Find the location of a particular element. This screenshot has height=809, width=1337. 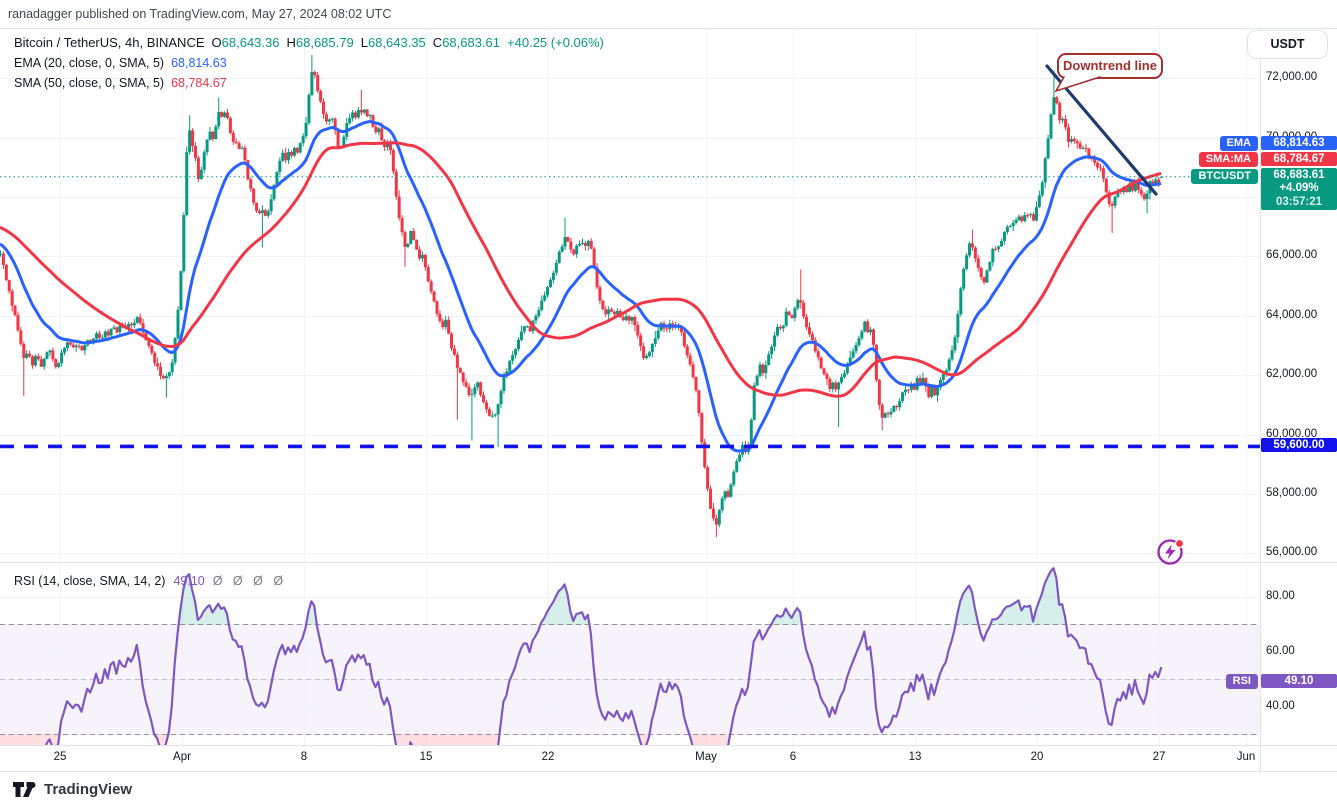

price-axis-separator is located at coordinates (1260, 399).